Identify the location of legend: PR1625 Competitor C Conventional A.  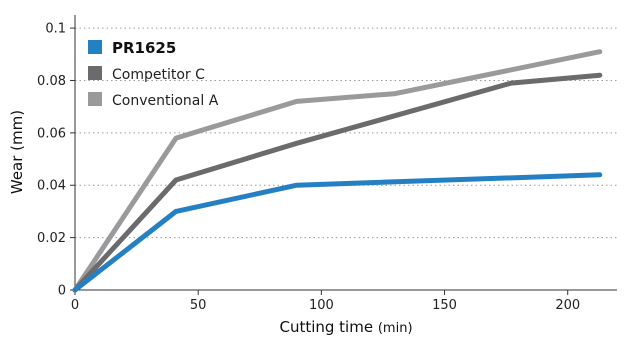
(153, 74).